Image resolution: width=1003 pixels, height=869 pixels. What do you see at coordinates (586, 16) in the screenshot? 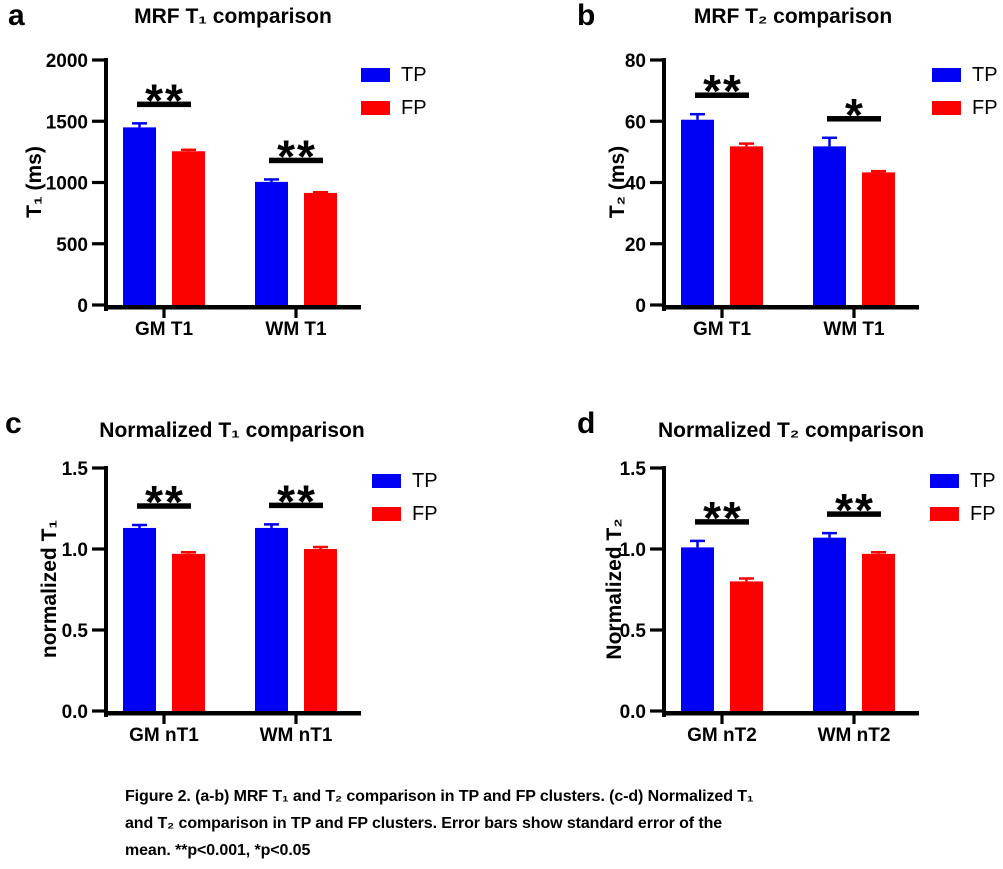
I see `panel-letter: b` at bounding box center [586, 16].